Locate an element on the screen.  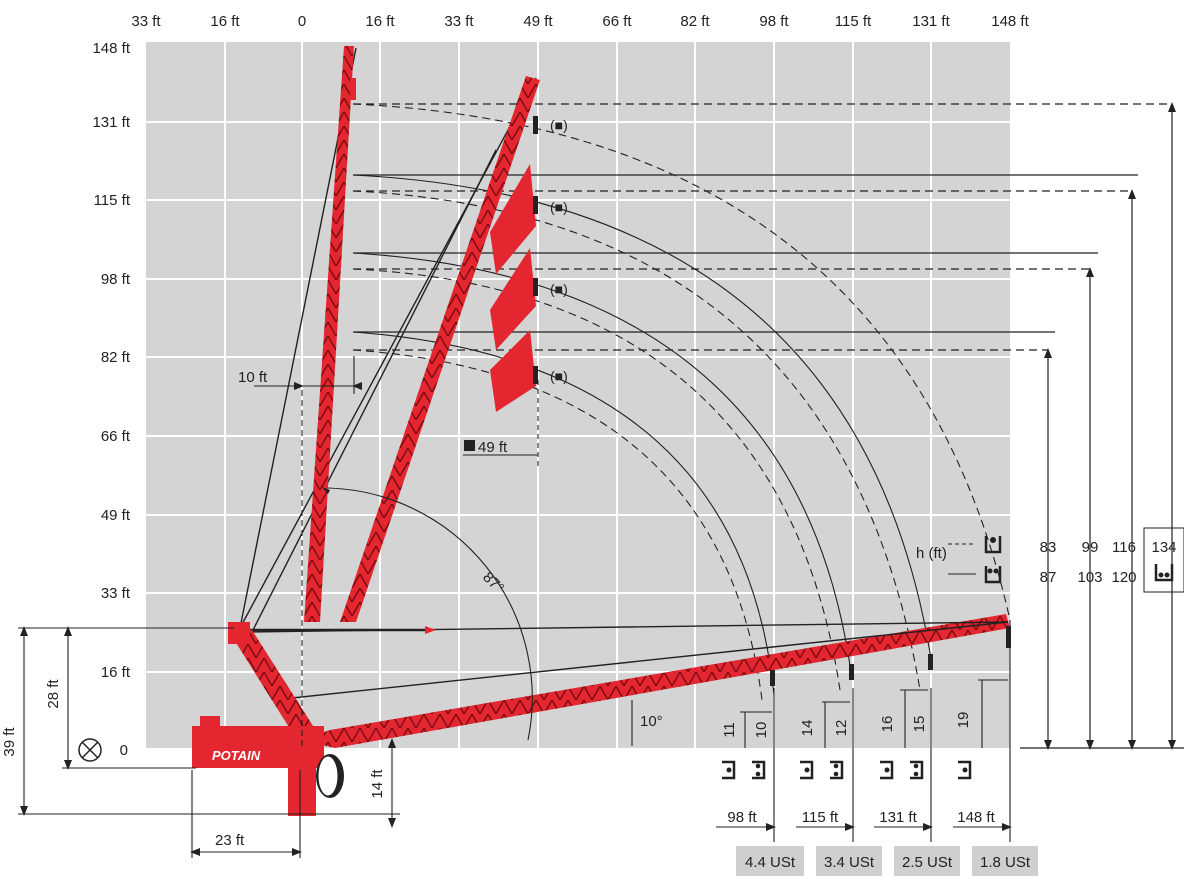
reeving-icon-double is located at coordinates (993, 575).